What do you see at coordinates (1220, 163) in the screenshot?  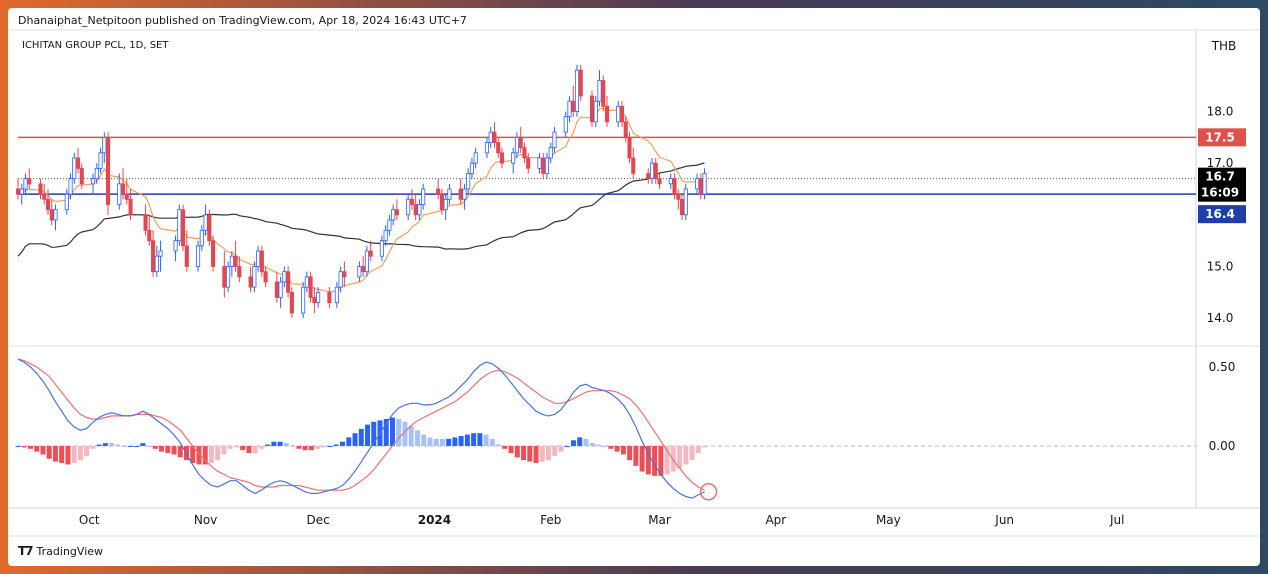 I see `price-tick-label: 17.0` at bounding box center [1220, 163].